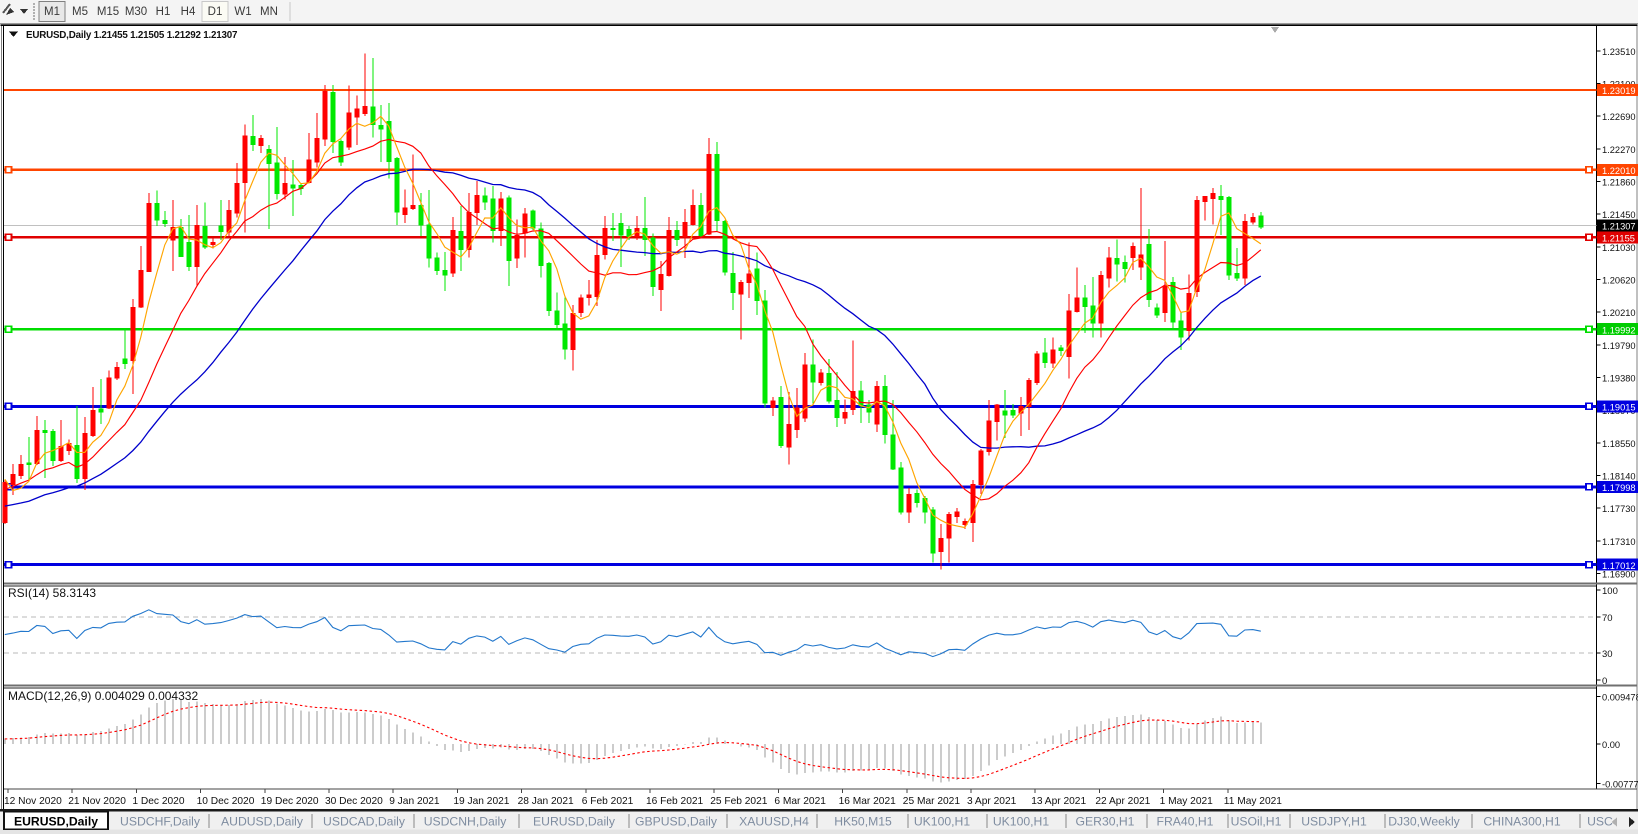 Image resolution: width=1638 pixels, height=839 pixels. I want to click on svg-text: M30, so click(136, 12).